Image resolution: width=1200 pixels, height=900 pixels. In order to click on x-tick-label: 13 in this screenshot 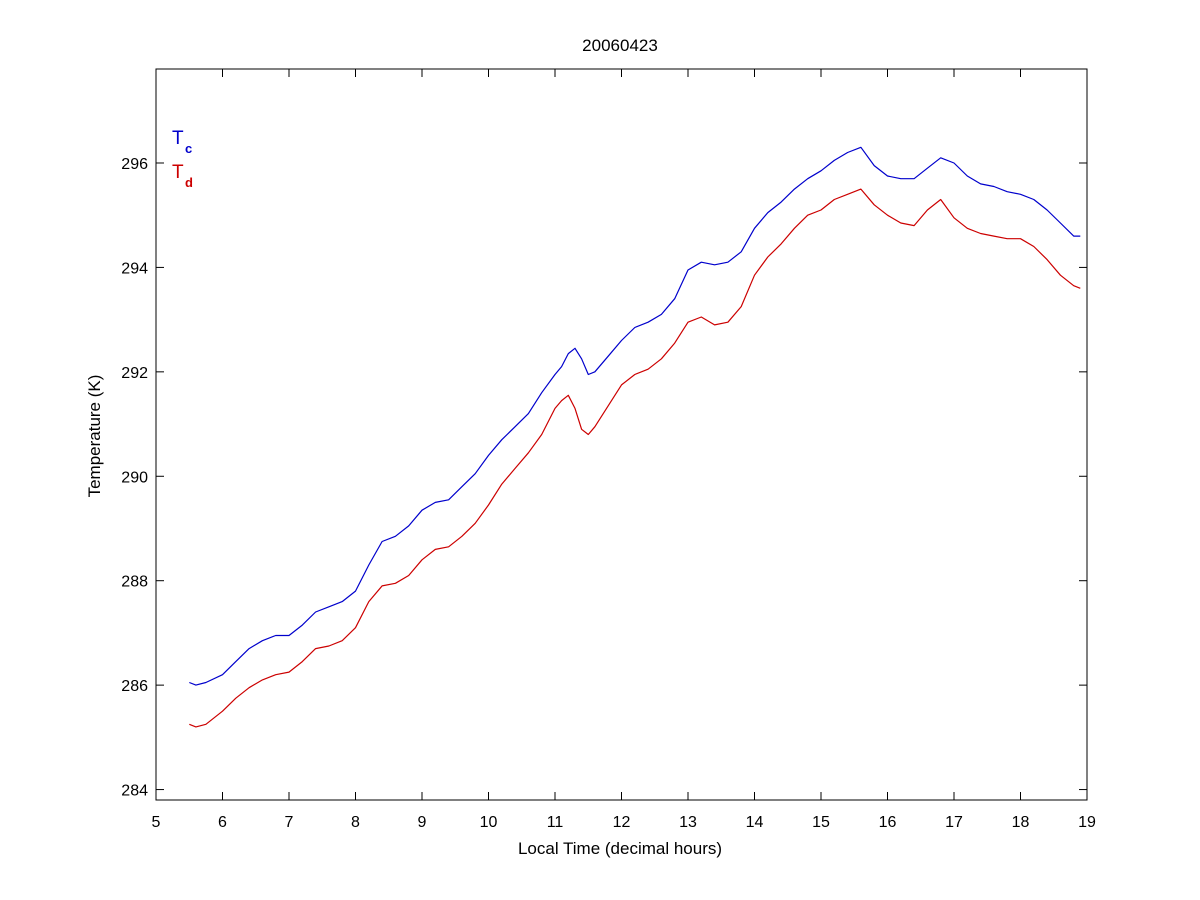, I will do `click(688, 822)`.